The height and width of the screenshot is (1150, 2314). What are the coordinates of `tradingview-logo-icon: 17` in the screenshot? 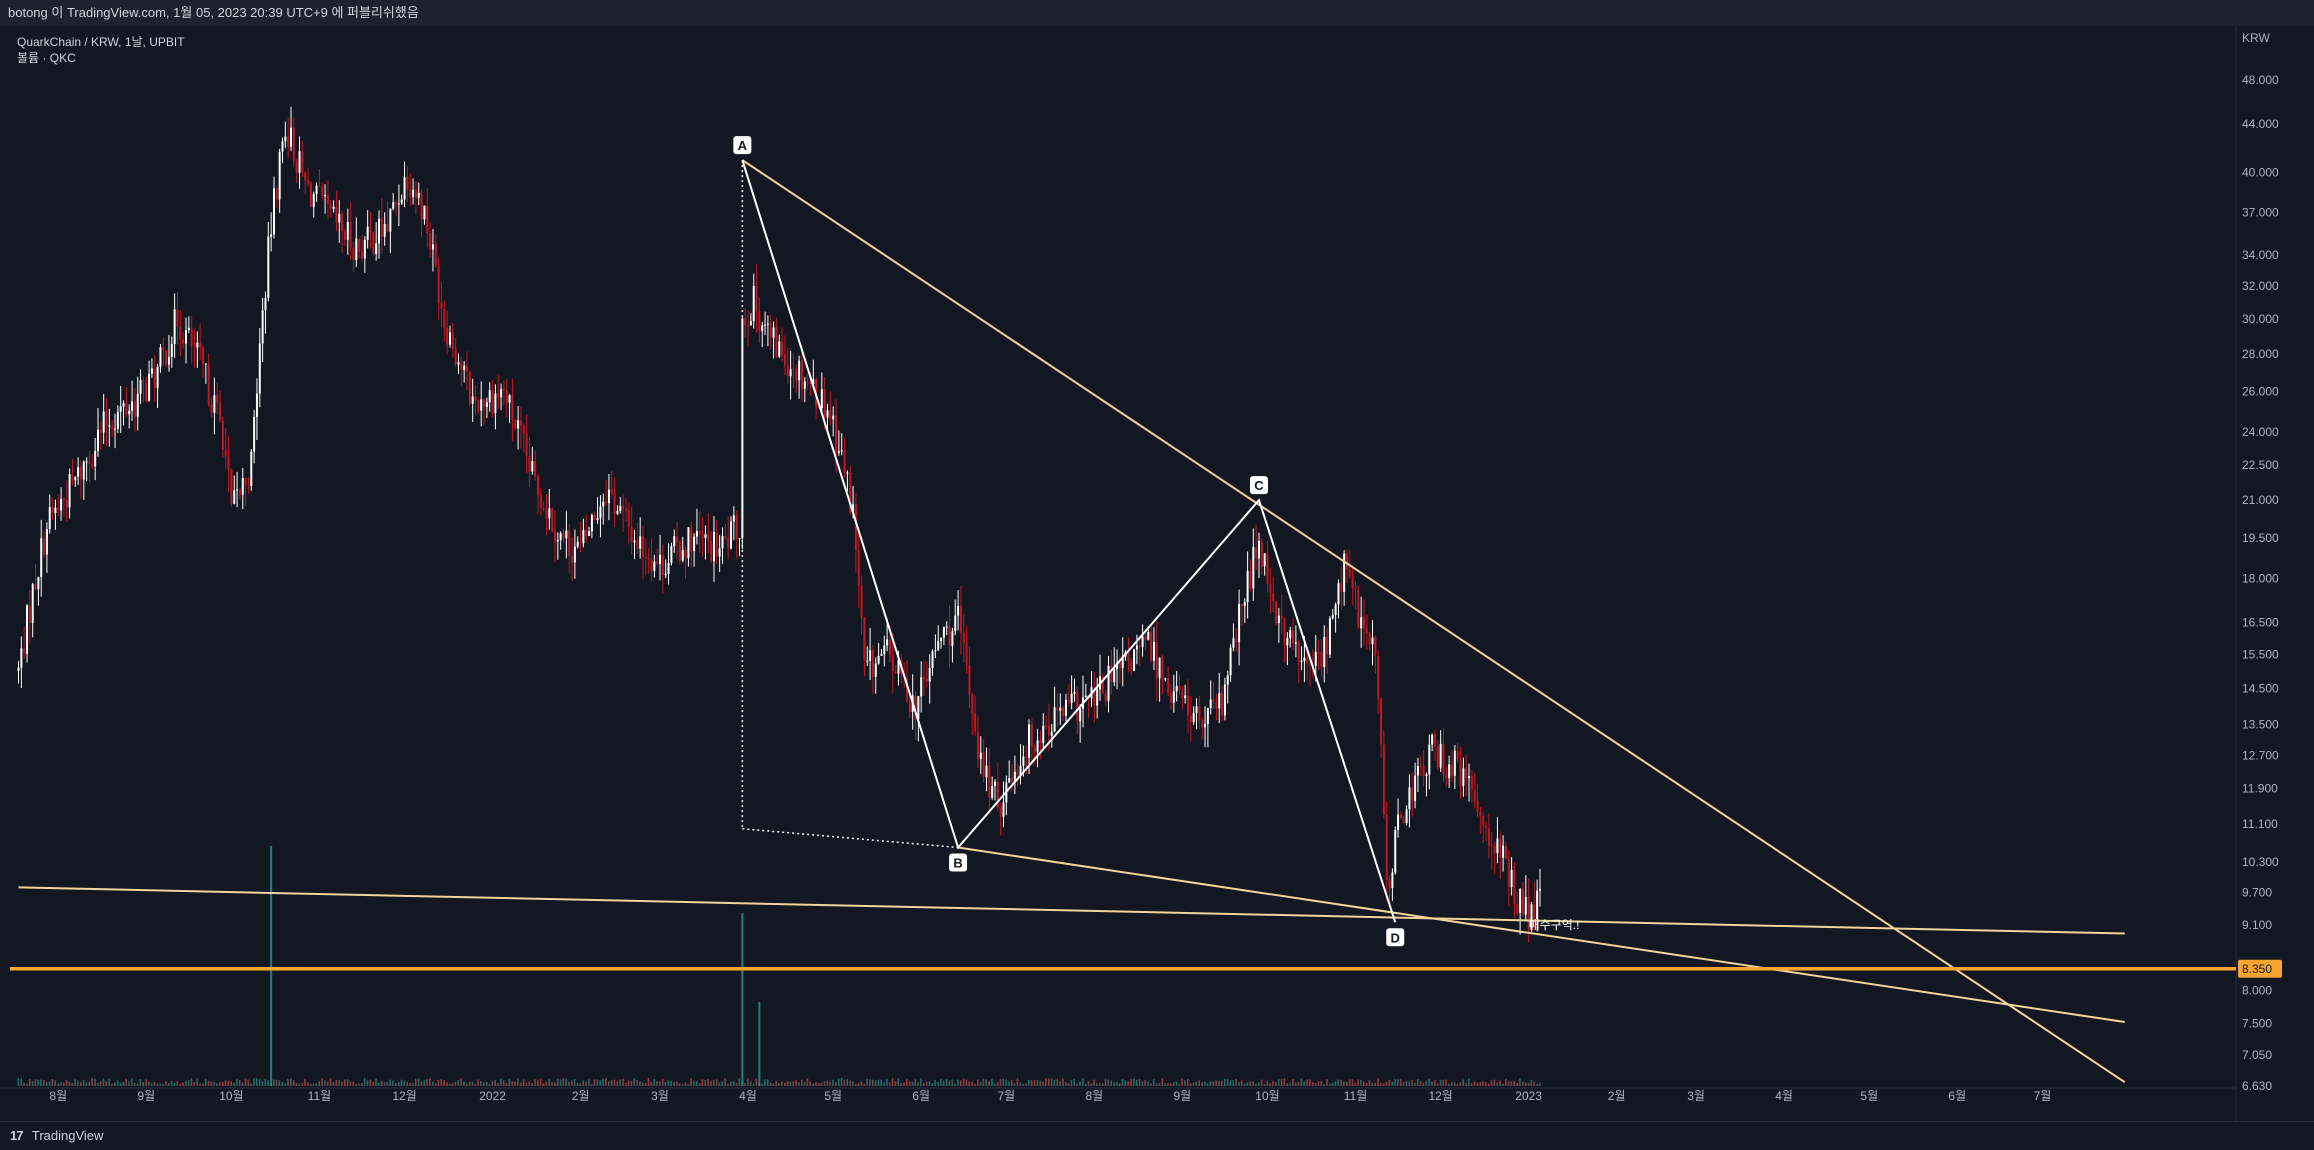 It's located at (17, 1135).